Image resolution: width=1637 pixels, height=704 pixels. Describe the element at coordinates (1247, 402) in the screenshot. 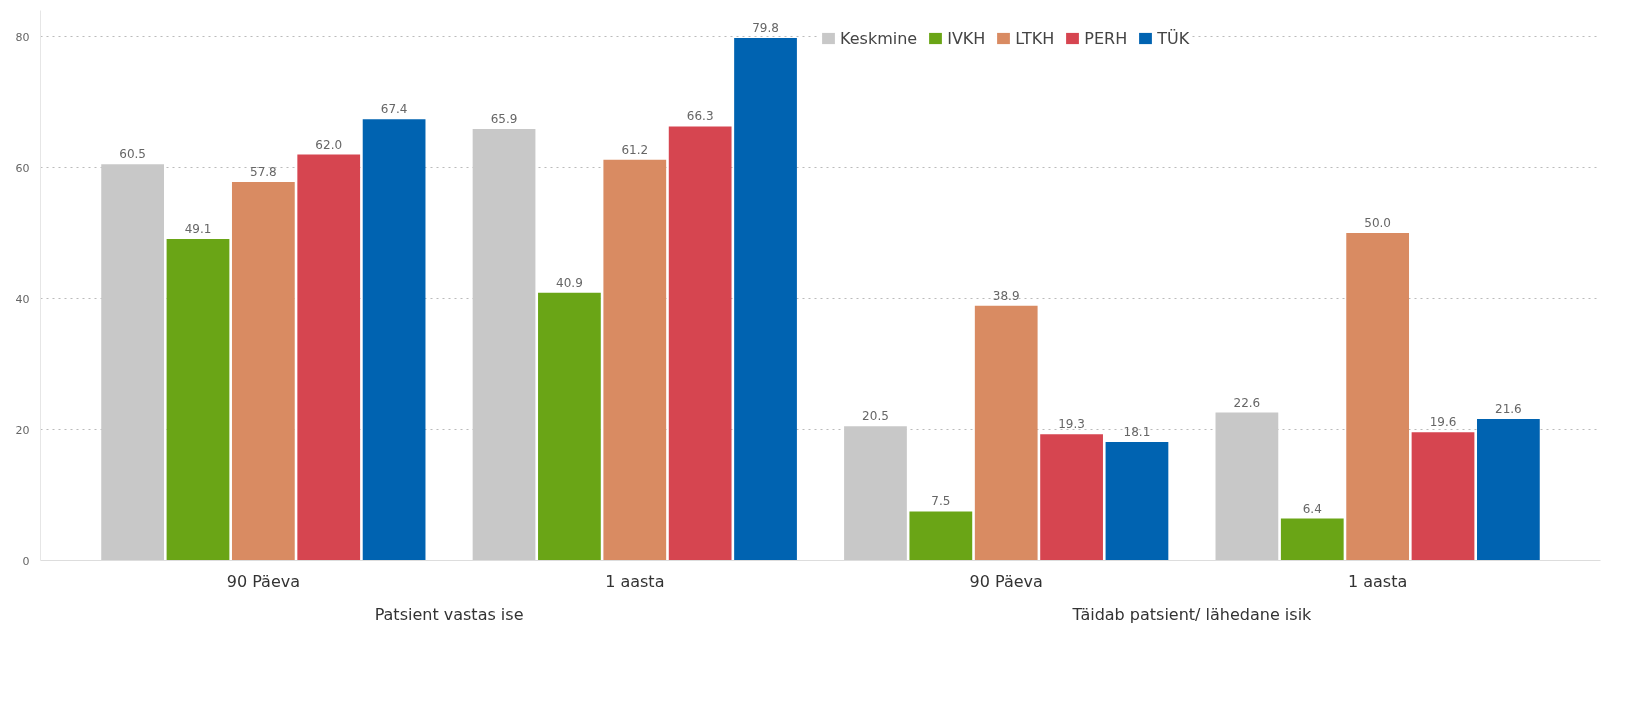

I see `data-label: 22.6` at that location.